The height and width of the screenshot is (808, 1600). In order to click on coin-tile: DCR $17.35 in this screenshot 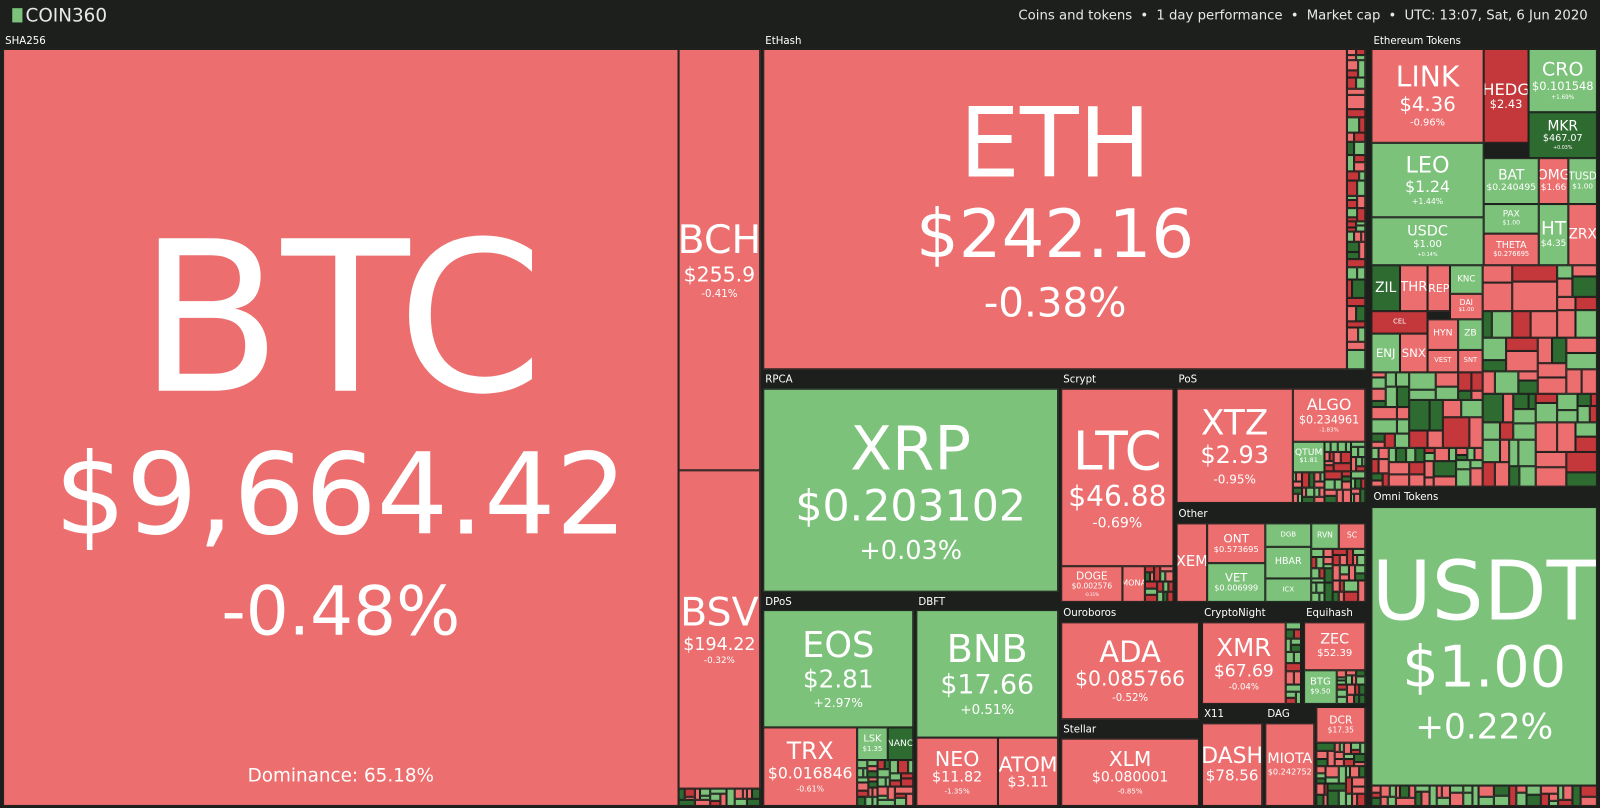, I will do `click(1341, 724)`.